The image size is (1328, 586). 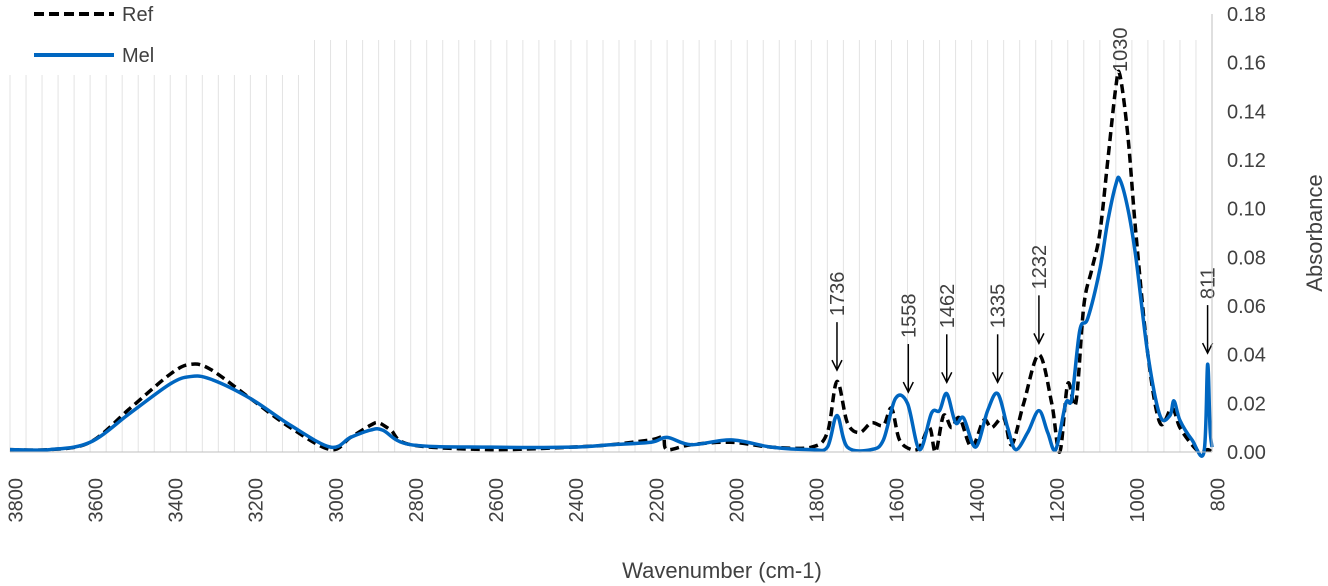 I want to click on y-tick-label: 0.04, so click(x=1246, y=356).